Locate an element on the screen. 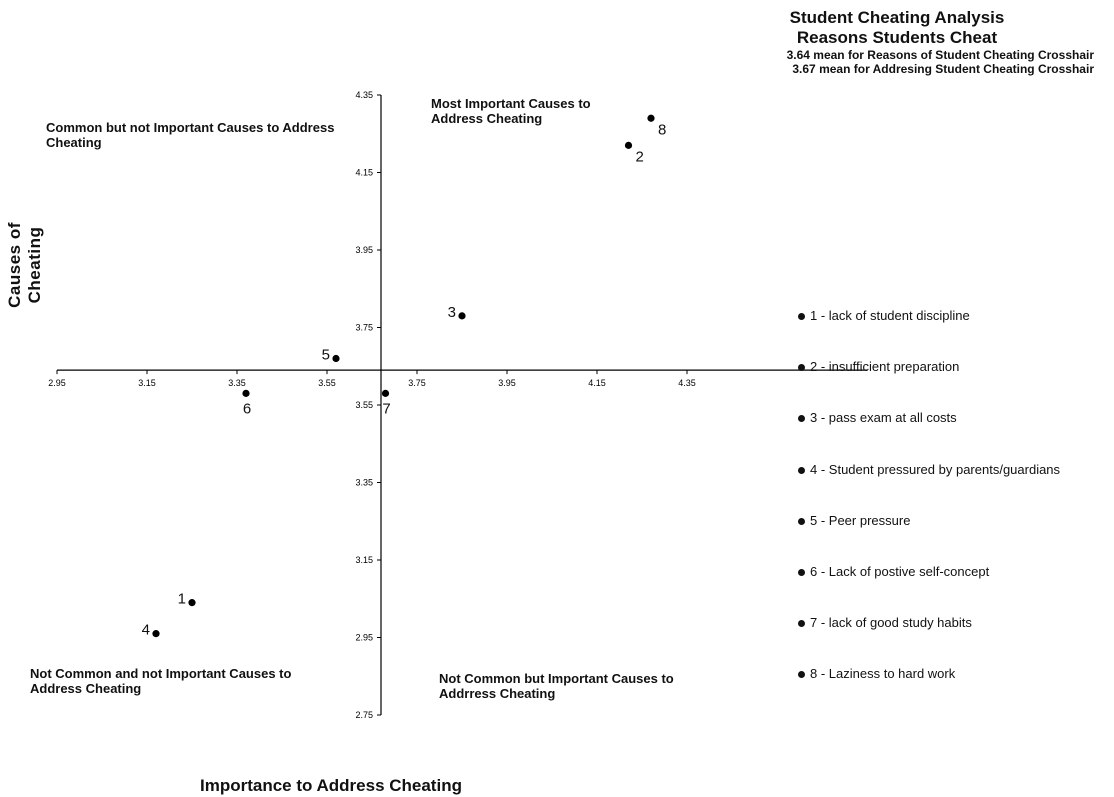  y-tick-label: 3.75 is located at coordinates (364, 328).